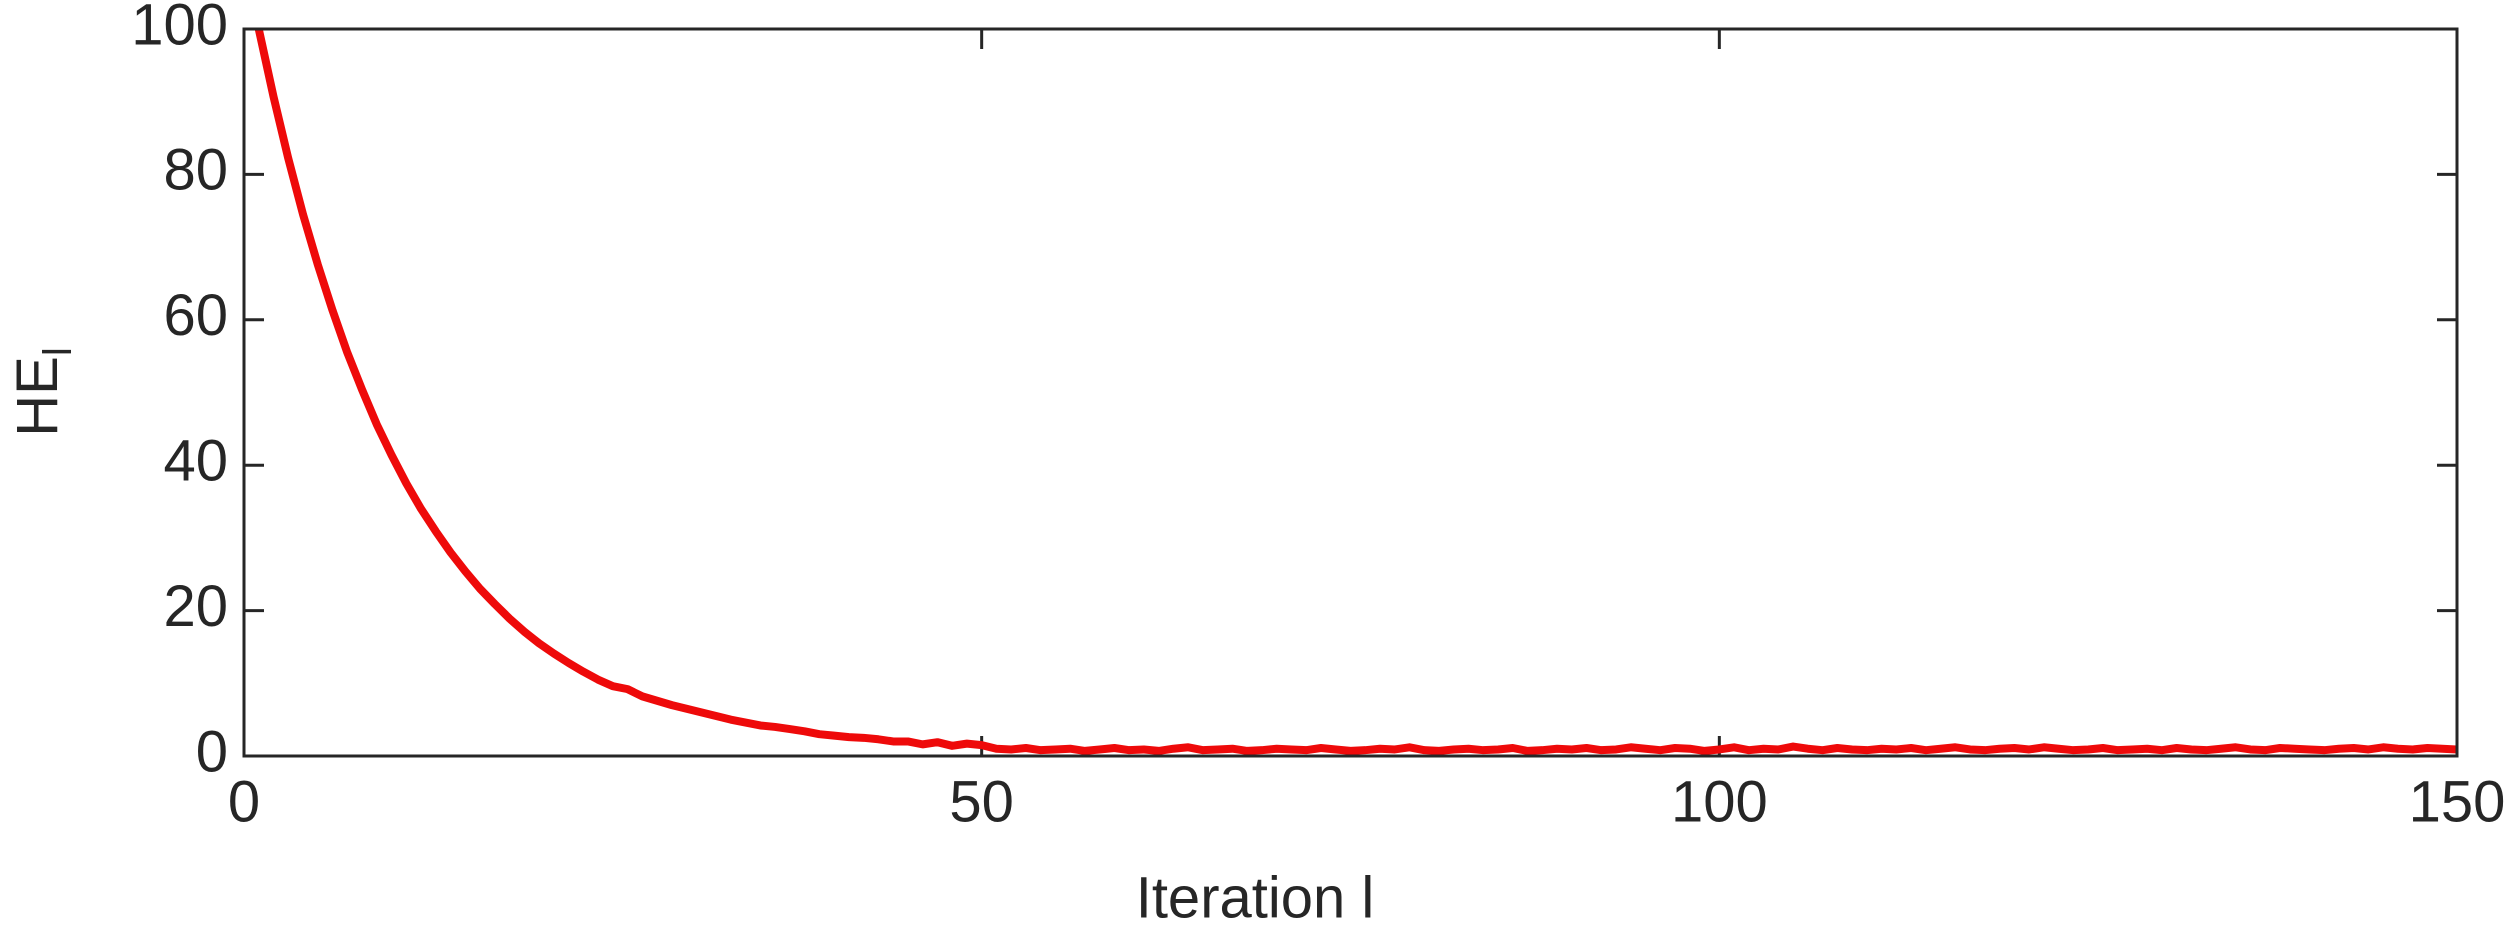  I want to click on x-tick-label: 150, so click(2457, 801).